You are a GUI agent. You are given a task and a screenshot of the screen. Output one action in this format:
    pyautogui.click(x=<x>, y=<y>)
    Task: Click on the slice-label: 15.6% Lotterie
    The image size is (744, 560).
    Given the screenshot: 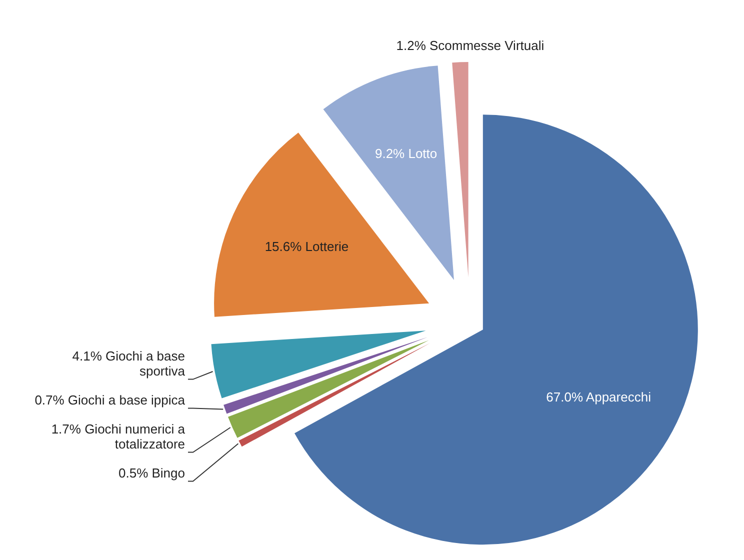 What is the action you would take?
    pyautogui.click(x=306, y=246)
    